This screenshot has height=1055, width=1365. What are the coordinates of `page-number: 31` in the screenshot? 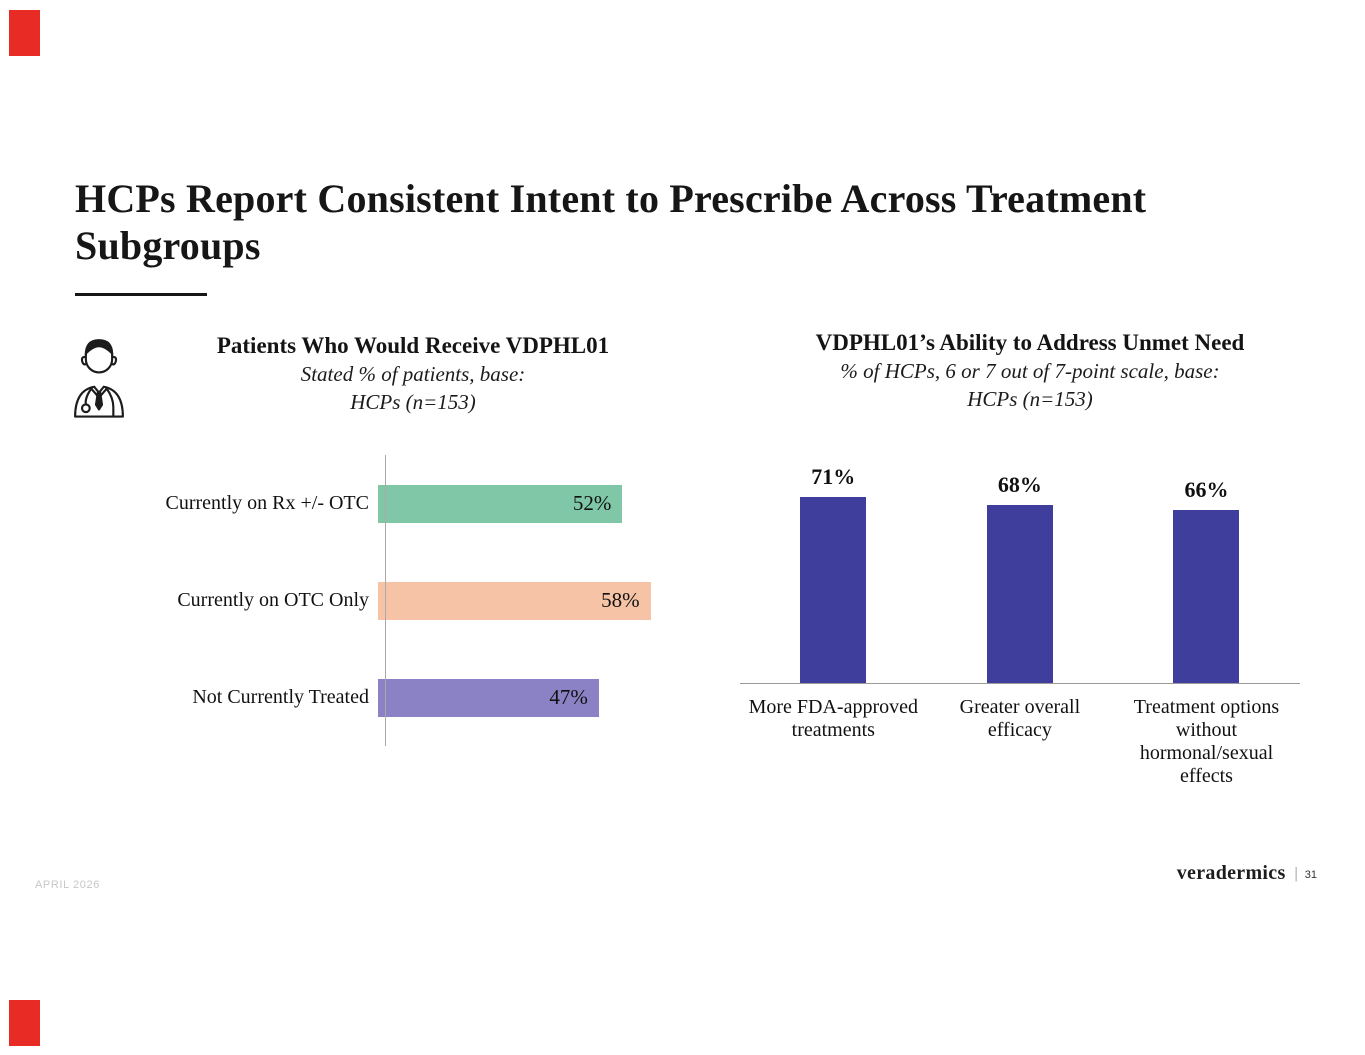 It's located at (1310, 875).